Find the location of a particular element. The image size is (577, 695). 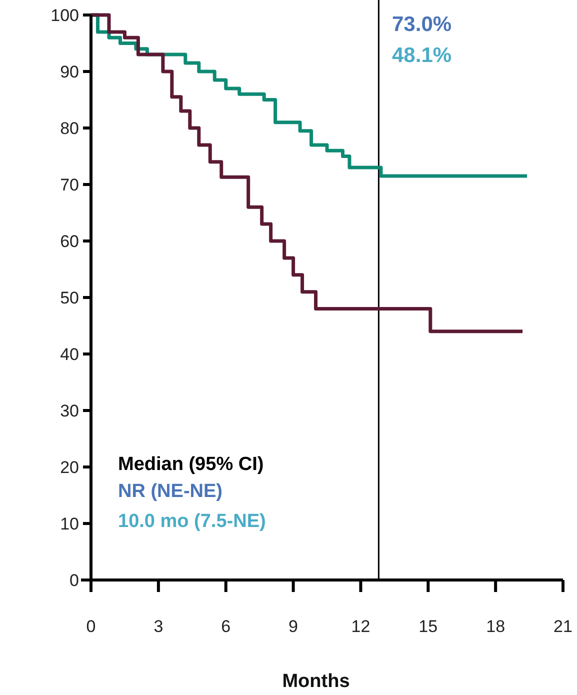

x-tick-label: 6 is located at coordinates (226, 626).